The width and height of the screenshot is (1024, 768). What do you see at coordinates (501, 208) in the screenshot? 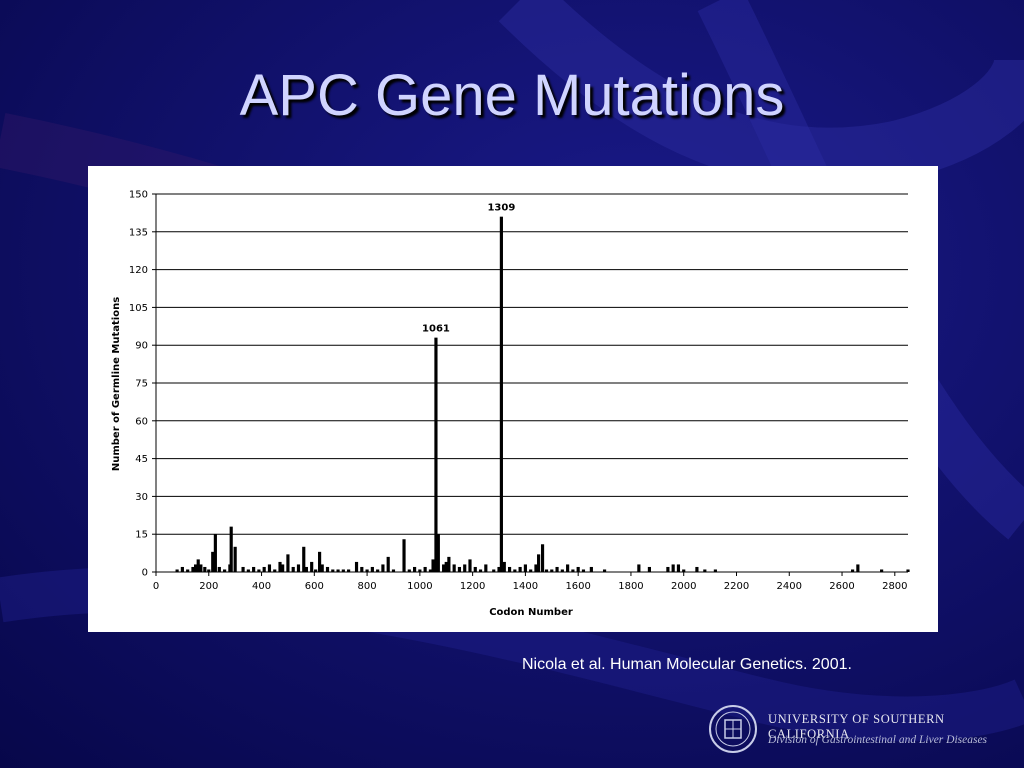
I see `peak-label: 1309` at bounding box center [501, 208].